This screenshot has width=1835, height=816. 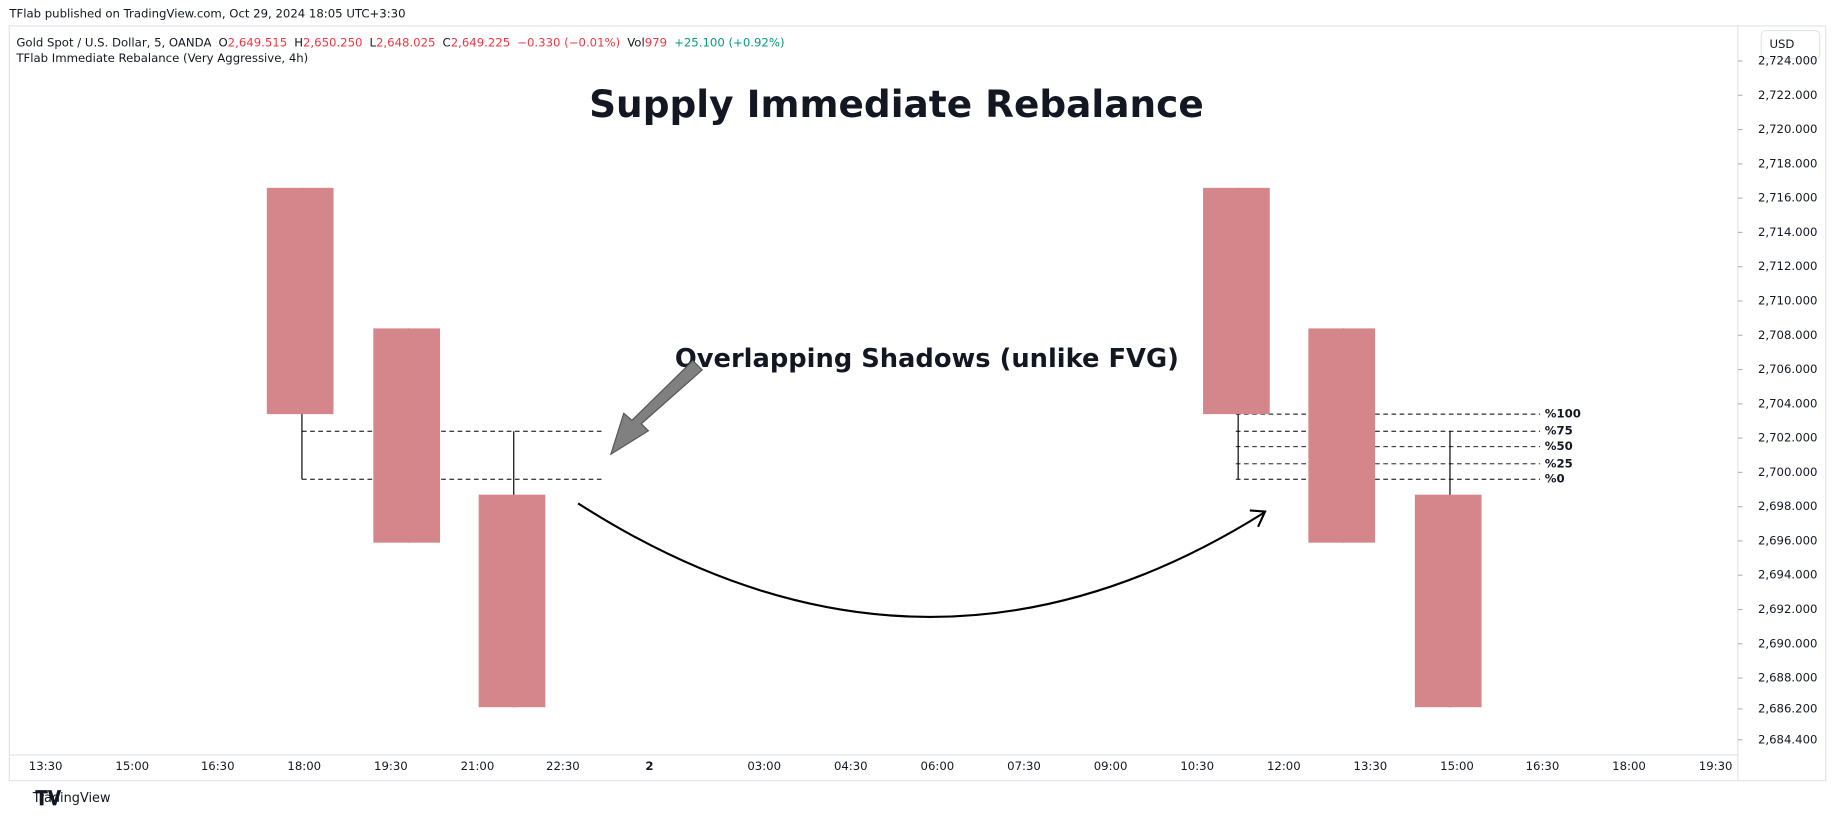 What do you see at coordinates (1787, 678) in the screenshot?
I see `y-tick-label: 2,688.000` at bounding box center [1787, 678].